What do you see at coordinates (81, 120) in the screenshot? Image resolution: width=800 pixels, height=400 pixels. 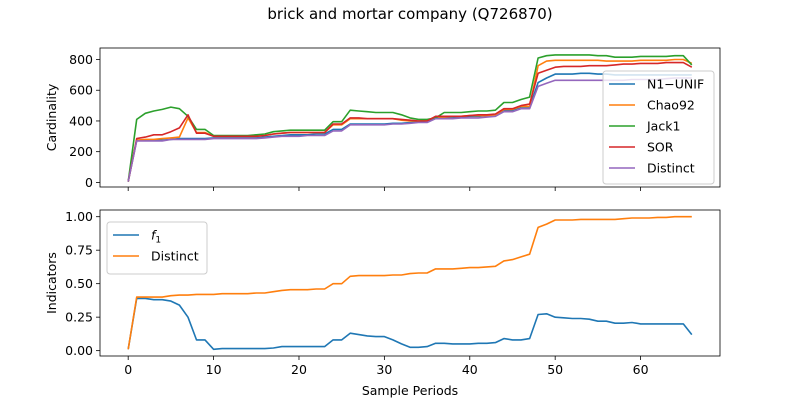 I see `cardinality-y-tick-label: 400` at bounding box center [81, 120].